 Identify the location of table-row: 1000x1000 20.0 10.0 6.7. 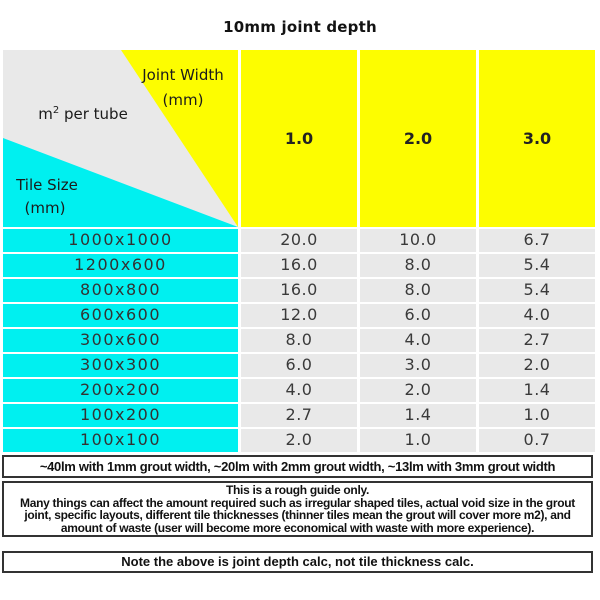
(299, 239).